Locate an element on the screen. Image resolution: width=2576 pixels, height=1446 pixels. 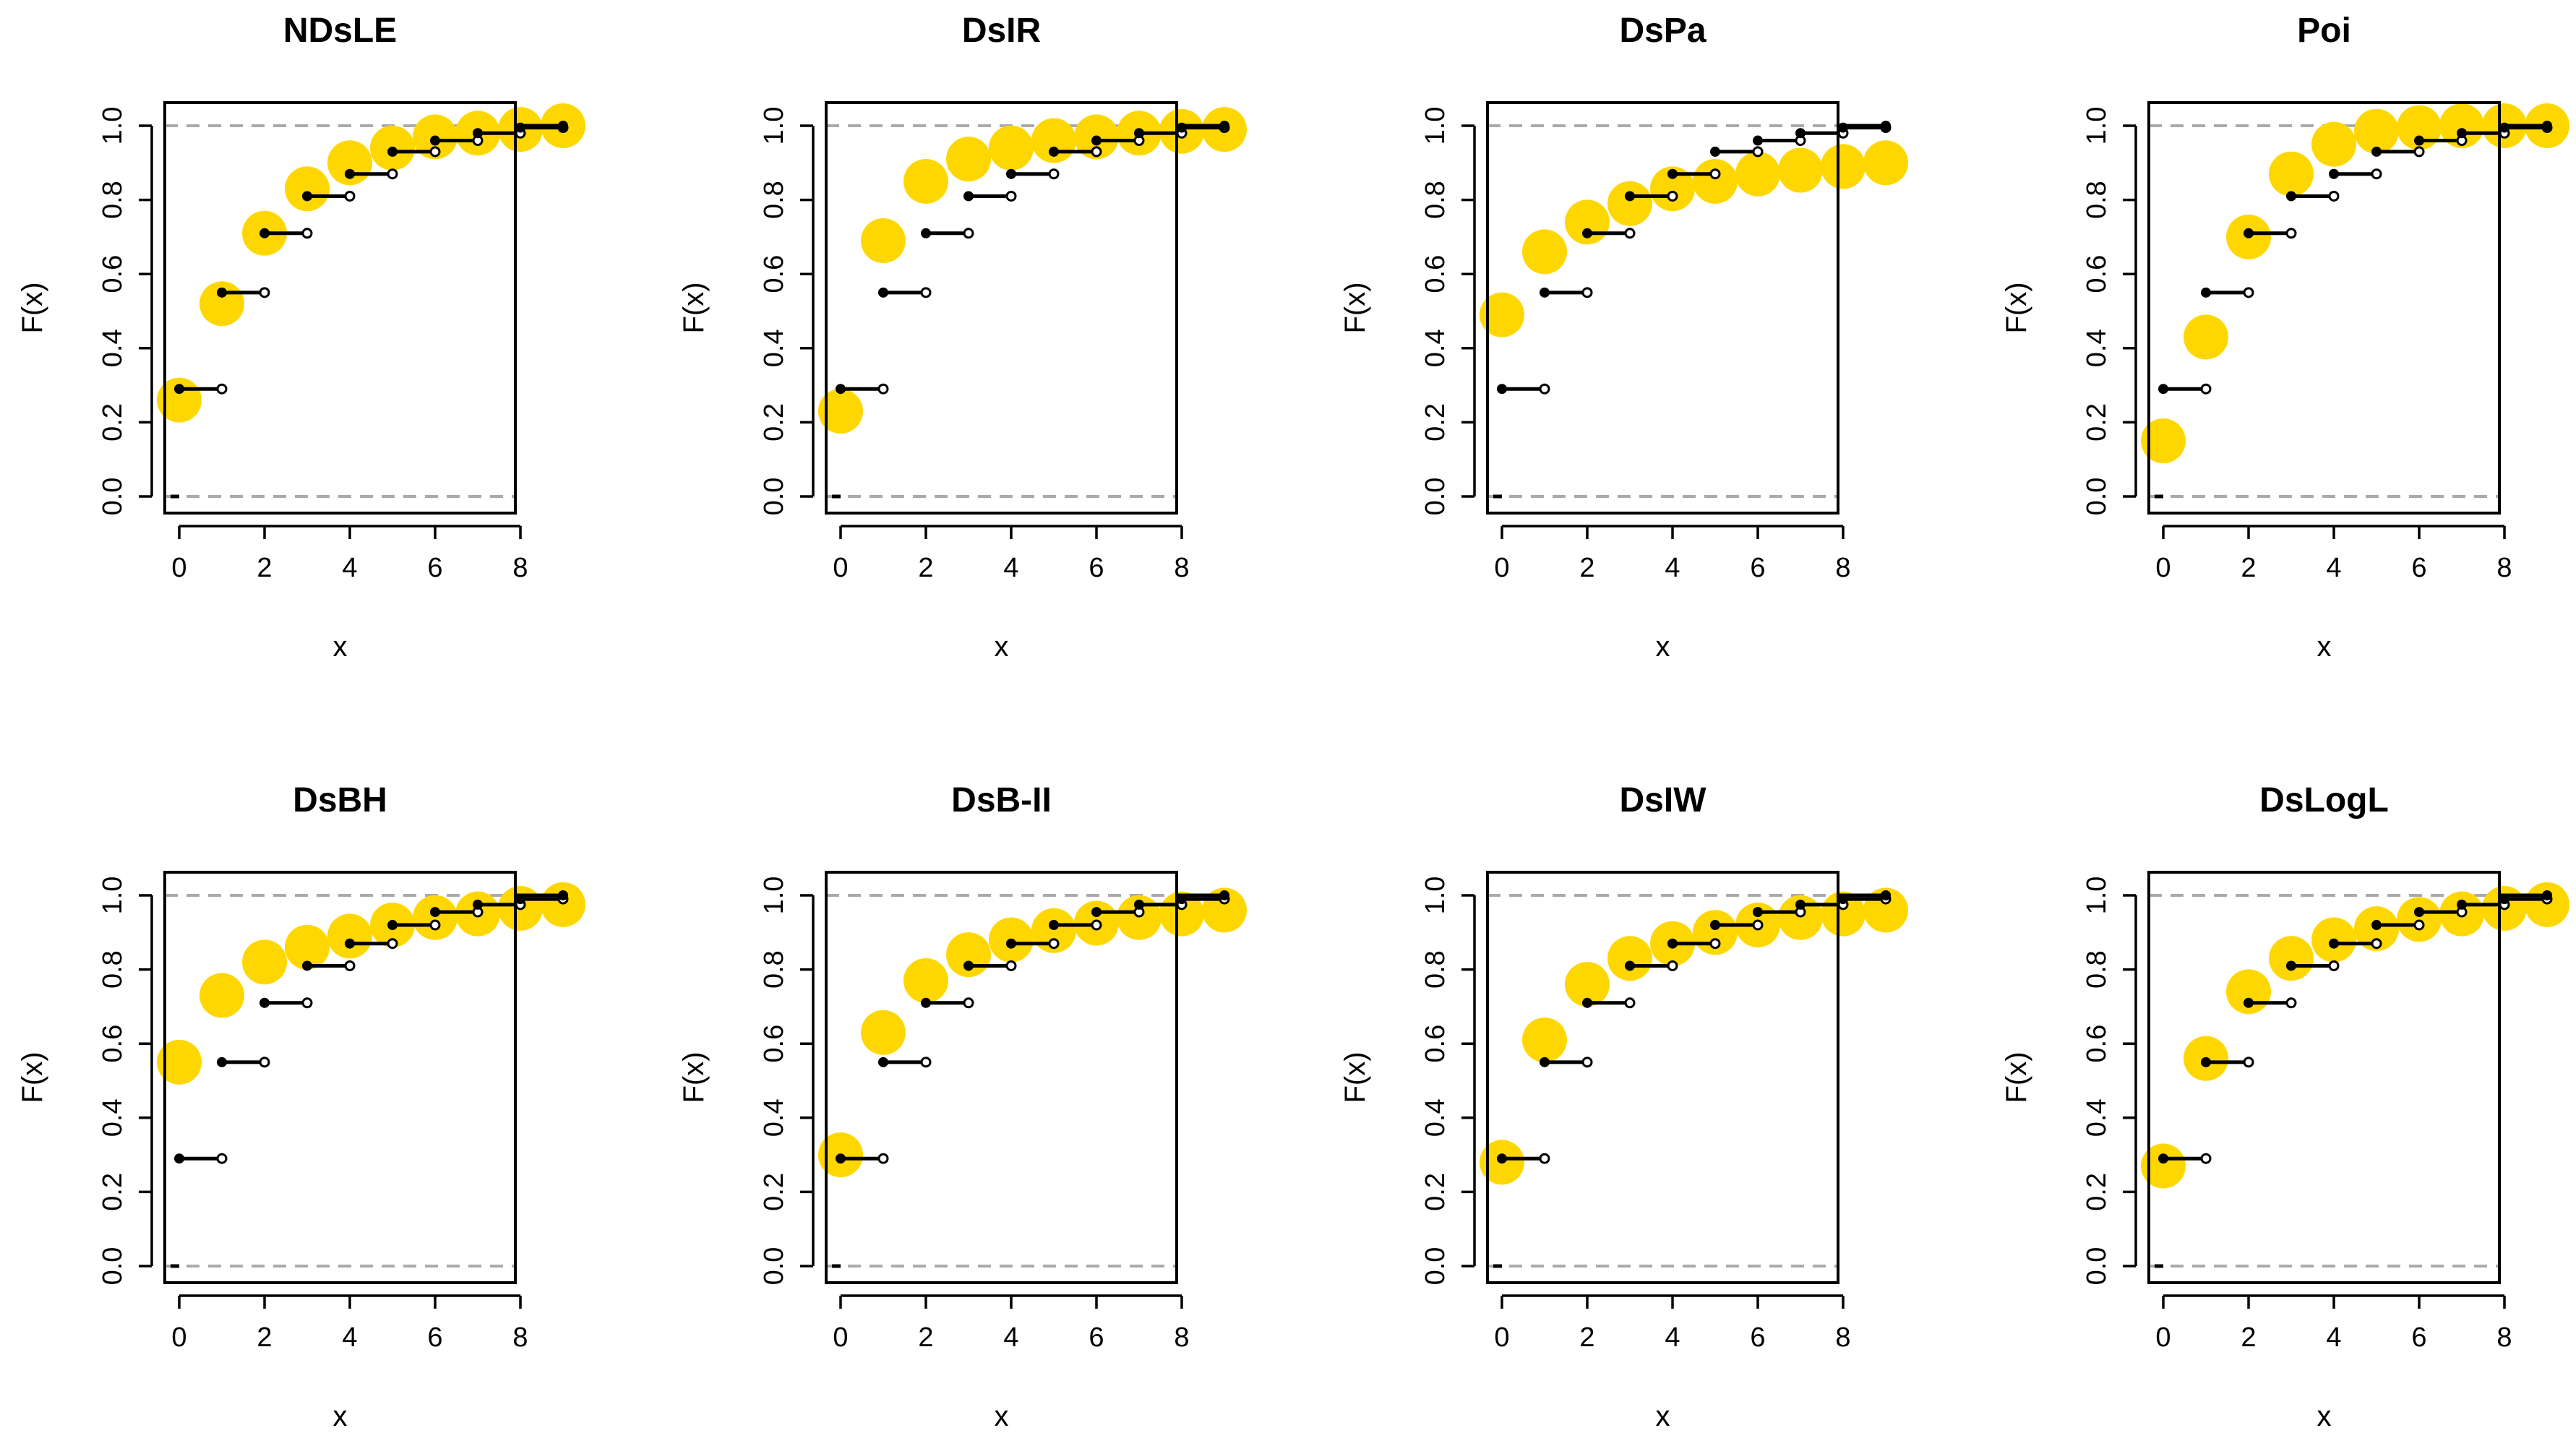
chart-panel-6: DsB-II 0 2 4 6 8 x 0.0 0.2 0.4 0.6 0.8 1.0 F(x) is located at coordinates (963, 1106).